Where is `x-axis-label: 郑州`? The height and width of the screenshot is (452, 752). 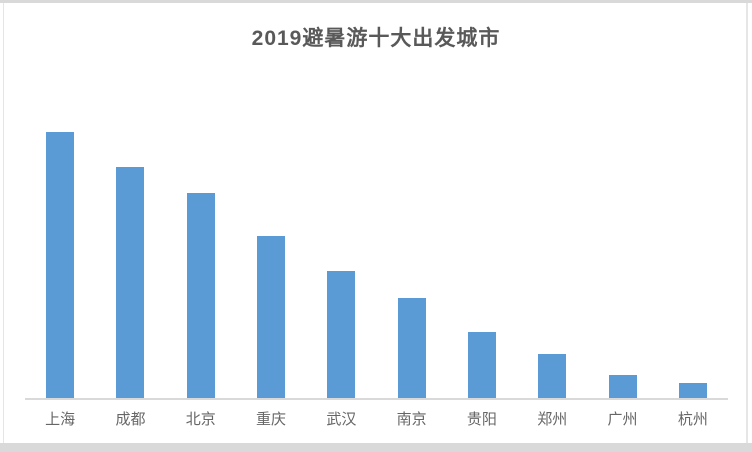 x-axis-label: 郑州 is located at coordinates (552, 419).